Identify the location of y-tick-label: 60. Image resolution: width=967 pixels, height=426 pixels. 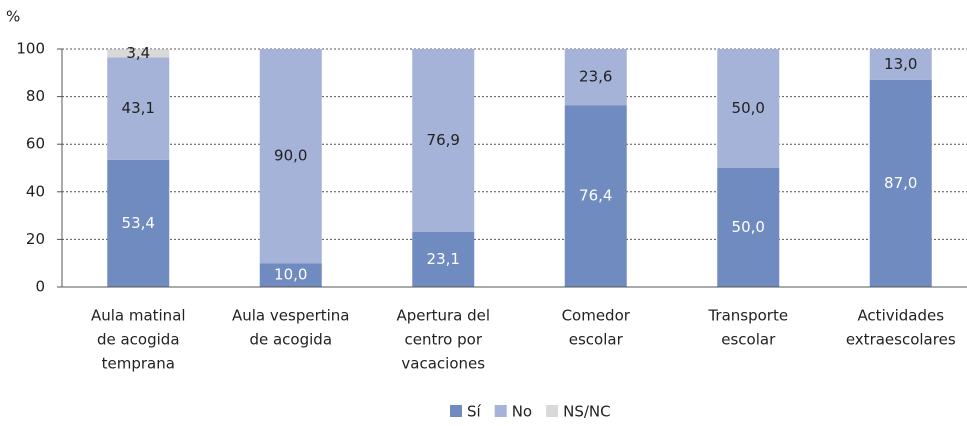
(35, 144).